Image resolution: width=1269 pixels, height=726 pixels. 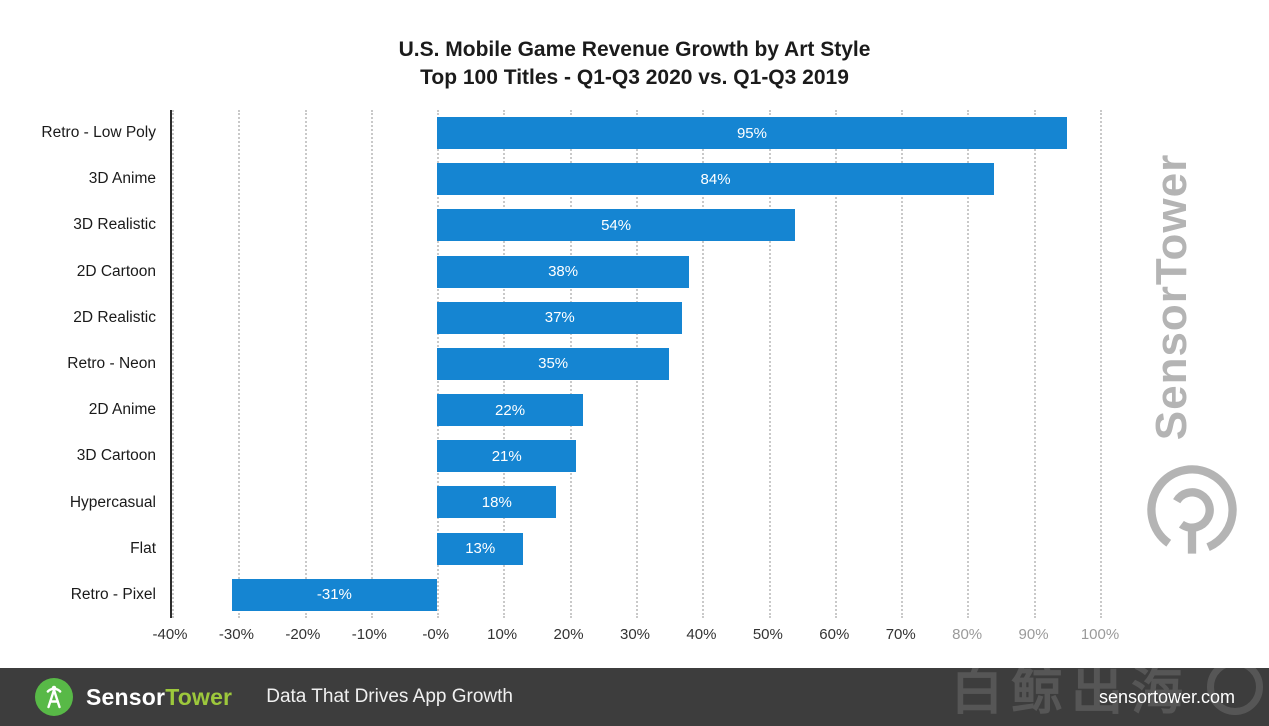 I want to click on bar-row: 37%, so click(x=636, y=318).